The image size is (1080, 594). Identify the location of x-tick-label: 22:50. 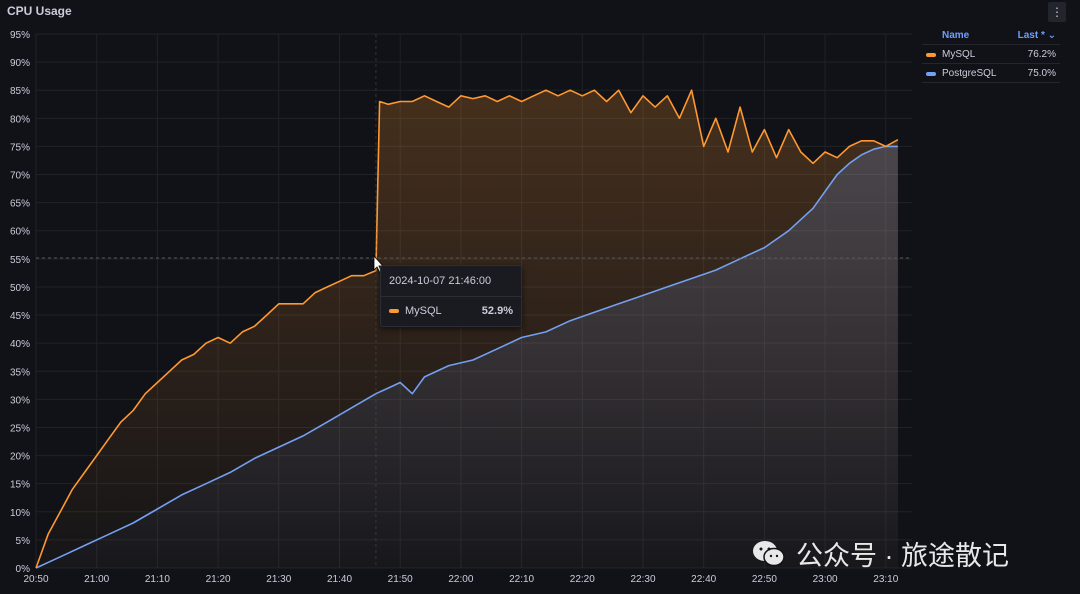
(764, 579).